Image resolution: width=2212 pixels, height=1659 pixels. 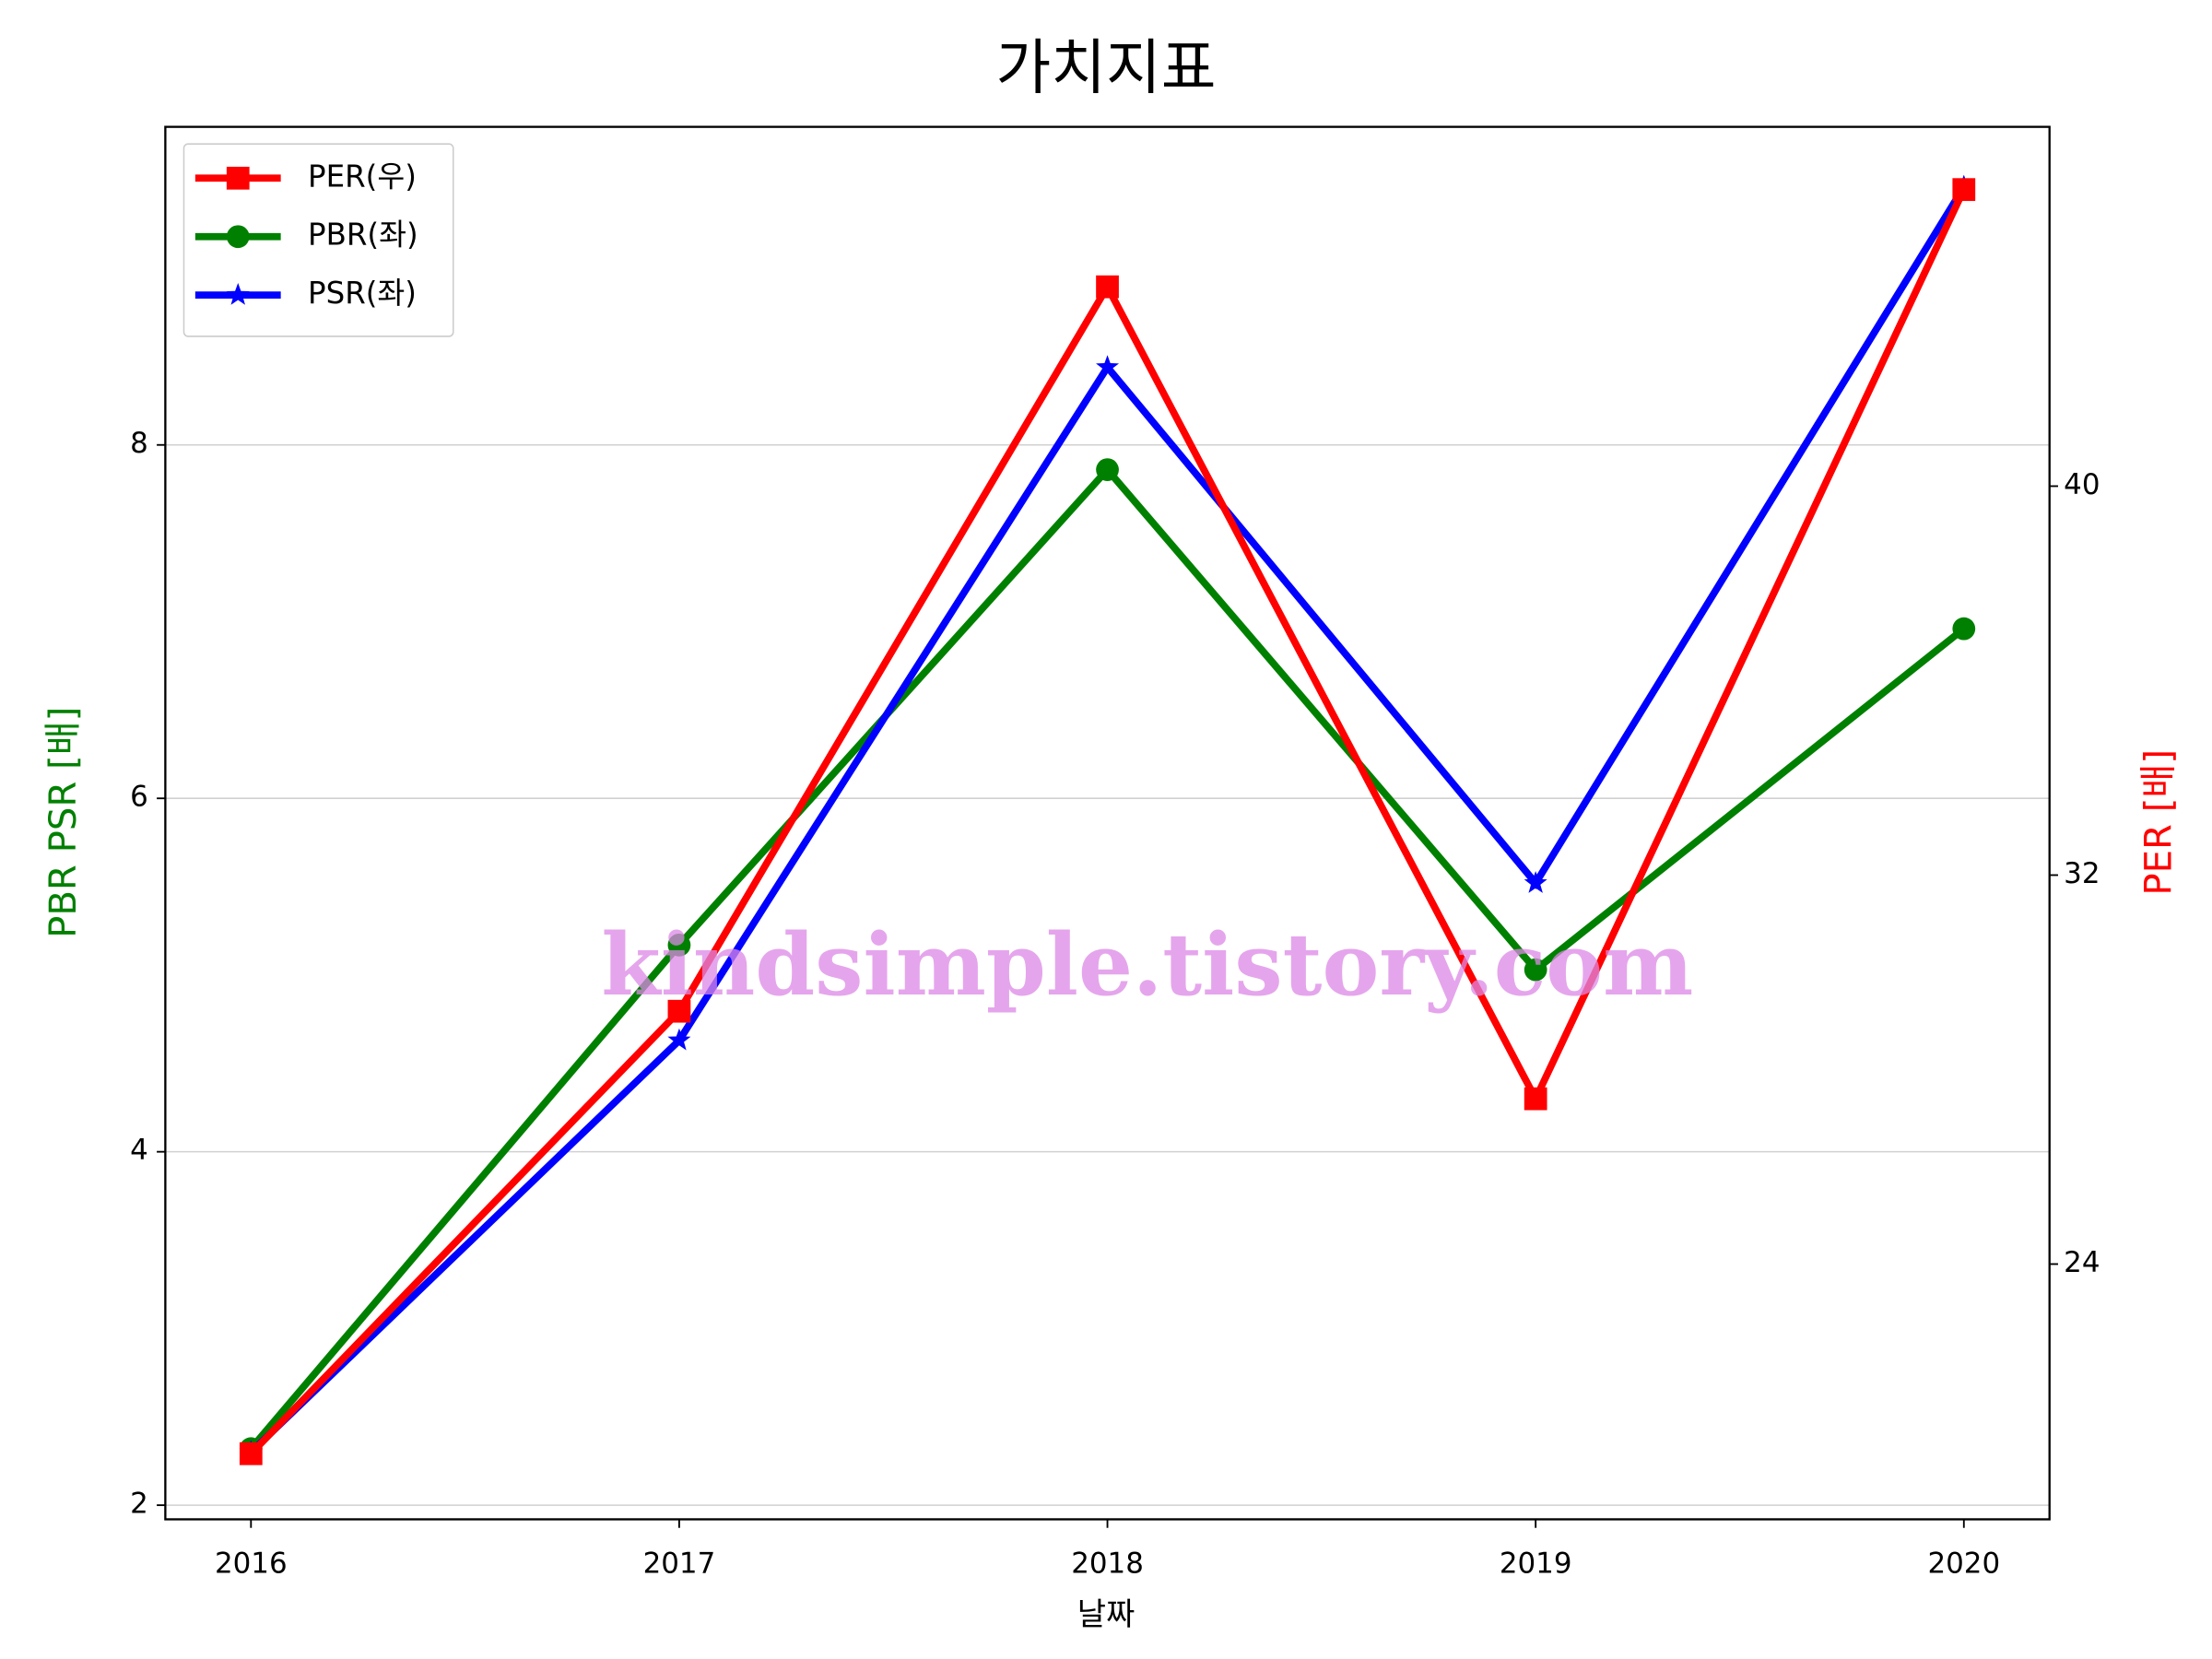 I want to click on legend-label: PER(우), so click(x=362, y=176).